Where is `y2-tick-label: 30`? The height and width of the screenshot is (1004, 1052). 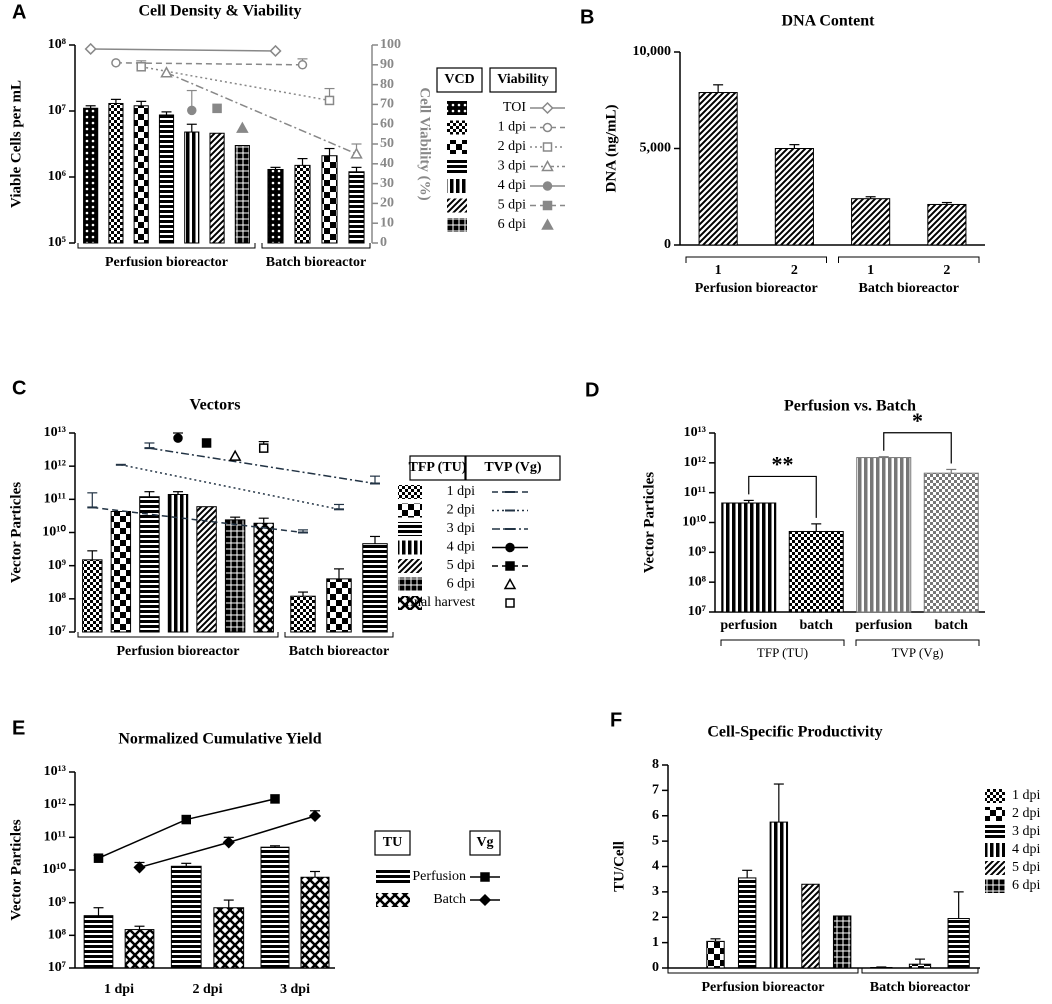 y2-tick-label: 30 is located at coordinates (387, 183).